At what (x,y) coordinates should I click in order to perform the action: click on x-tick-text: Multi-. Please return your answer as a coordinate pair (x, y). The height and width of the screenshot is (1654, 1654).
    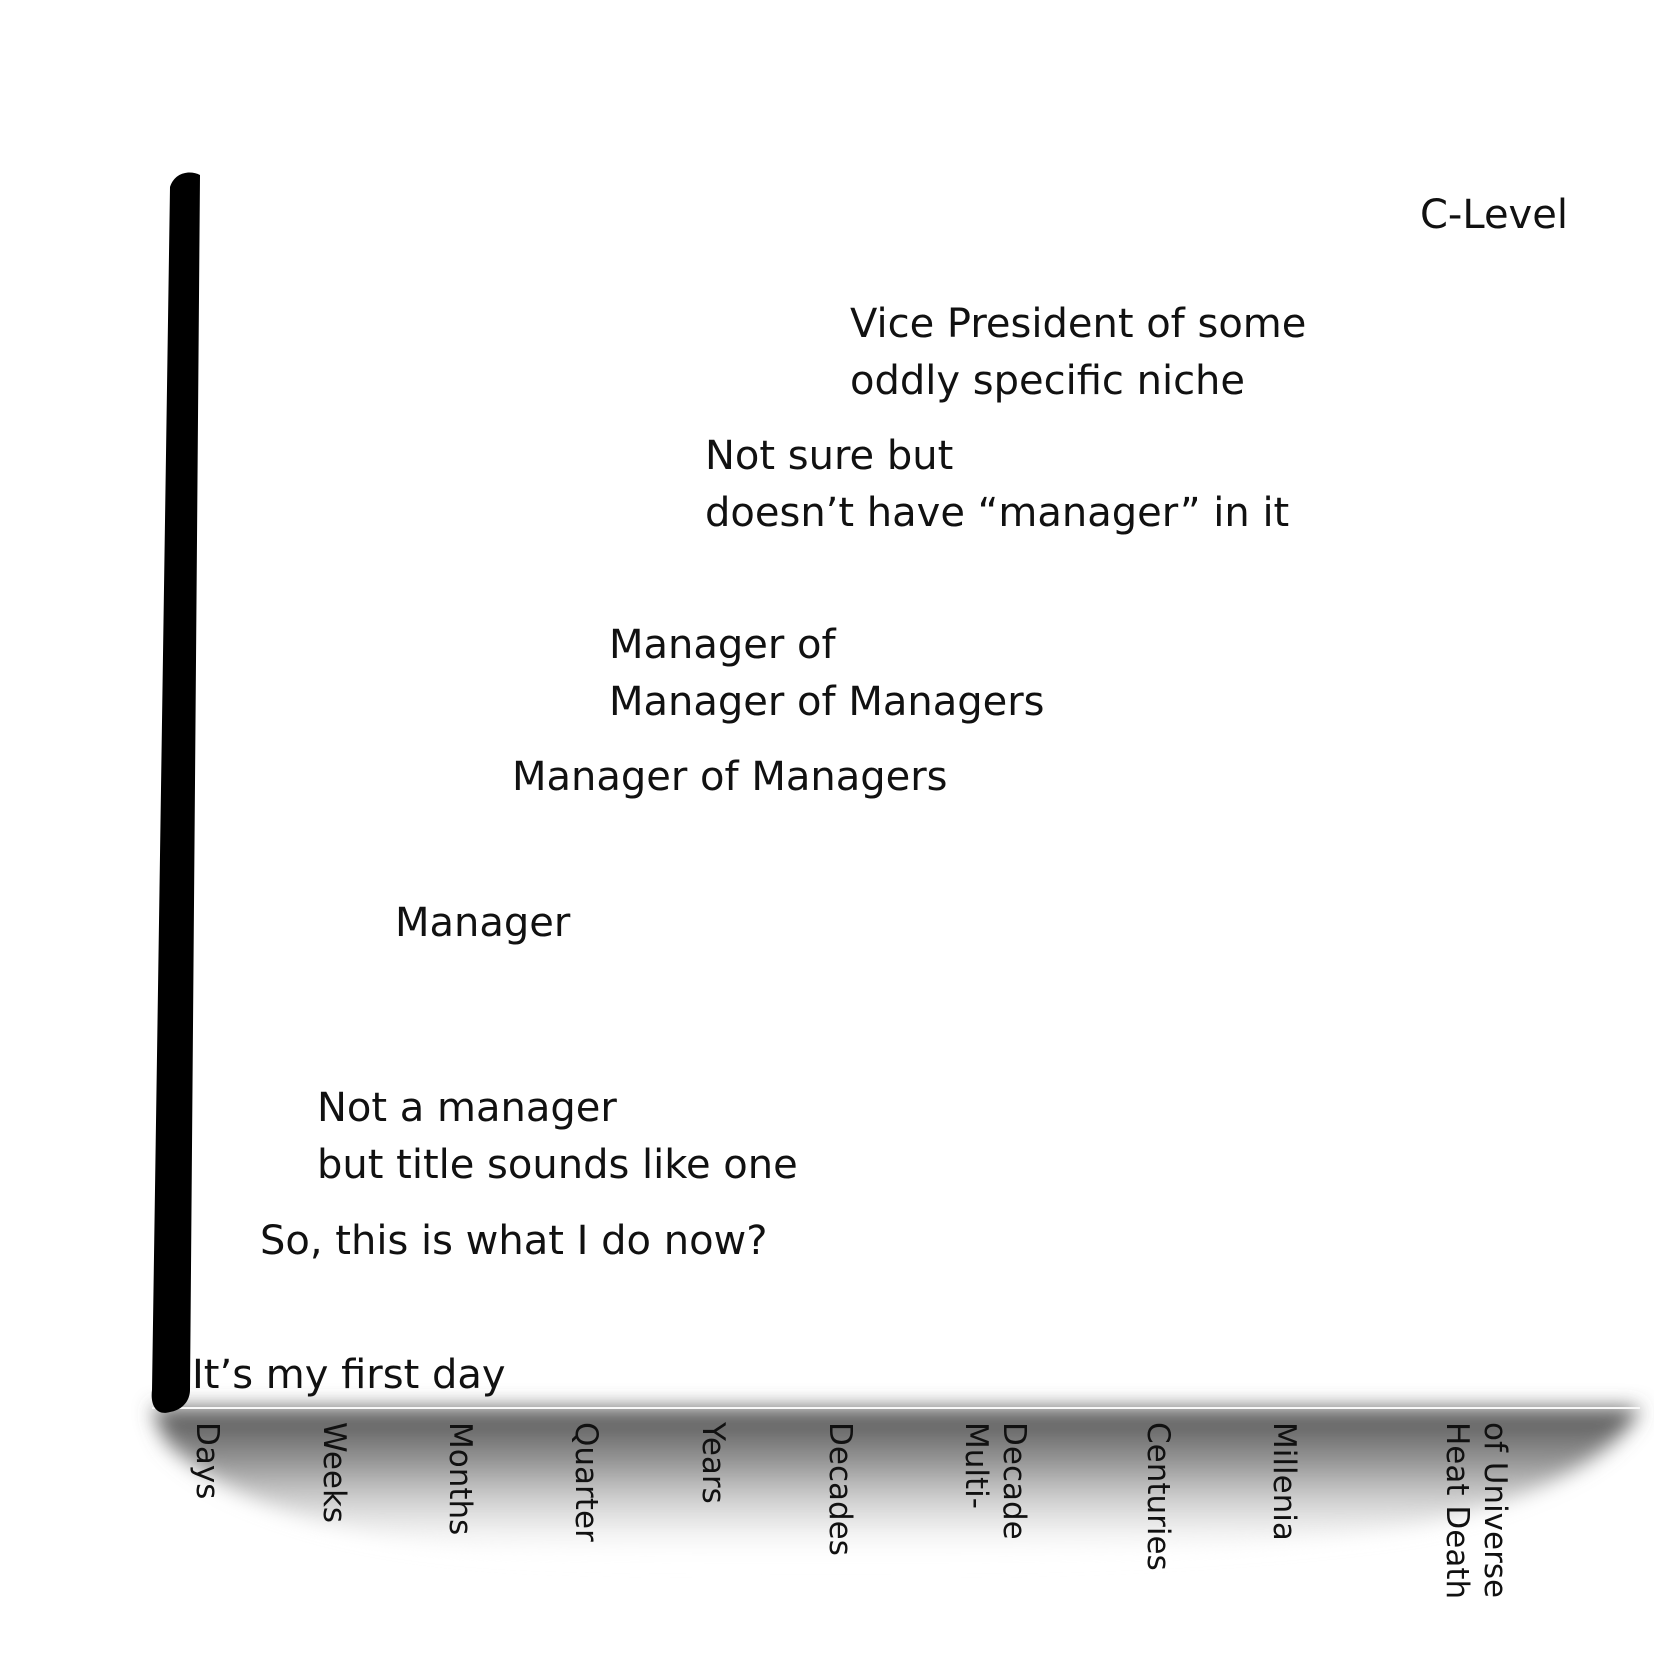
    Looking at the image, I should click on (976, 1465).